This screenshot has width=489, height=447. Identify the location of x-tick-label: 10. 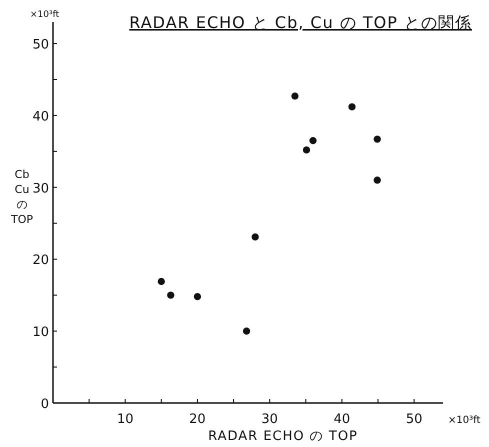
(125, 419).